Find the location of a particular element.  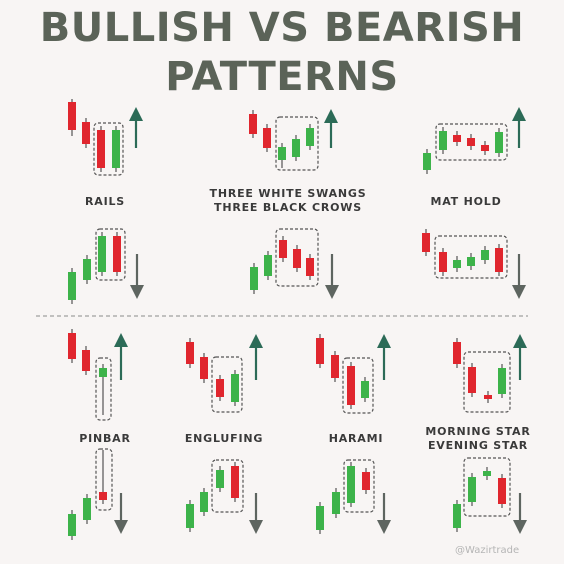

three-black-crows is located at coordinates (294, 263).